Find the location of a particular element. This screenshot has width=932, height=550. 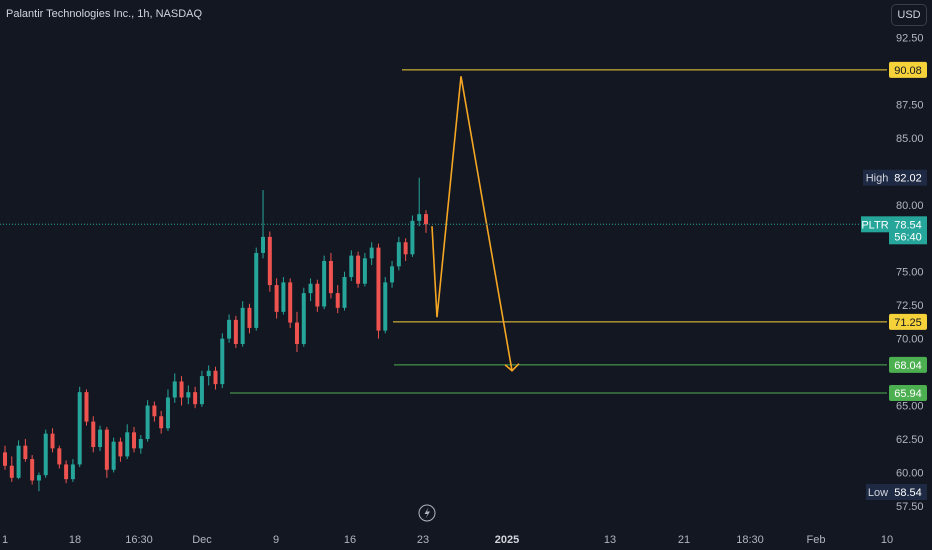

price-tick-label: 80.00 is located at coordinates (910, 206).